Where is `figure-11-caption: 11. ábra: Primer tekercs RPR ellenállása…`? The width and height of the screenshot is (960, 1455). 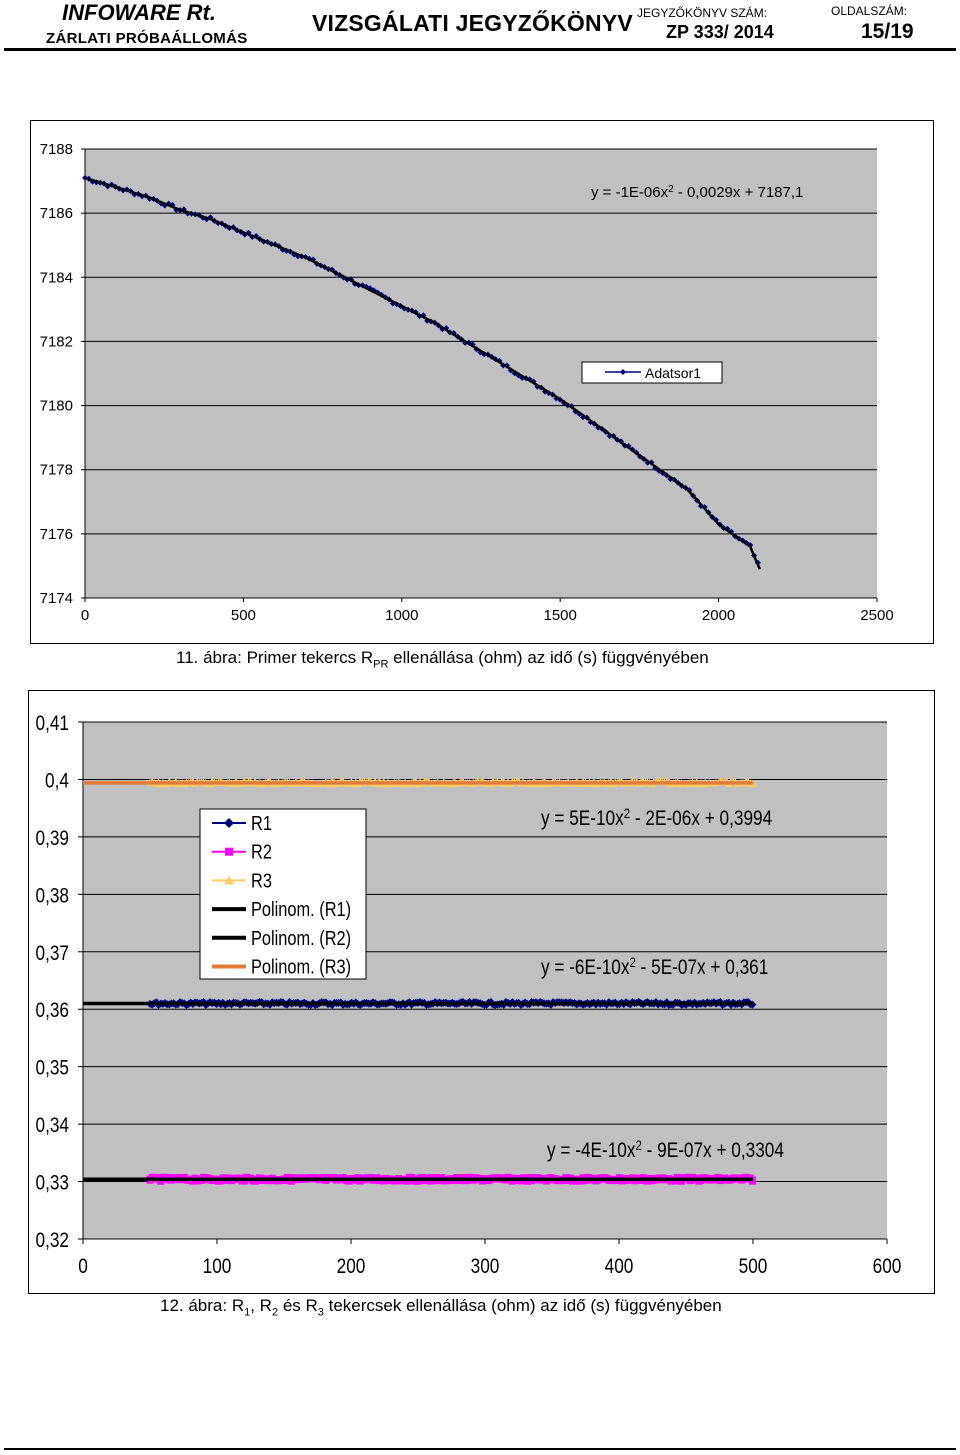 figure-11-caption: 11. ábra: Primer tekercs RPR ellenállása… is located at coordinates (442, 659).